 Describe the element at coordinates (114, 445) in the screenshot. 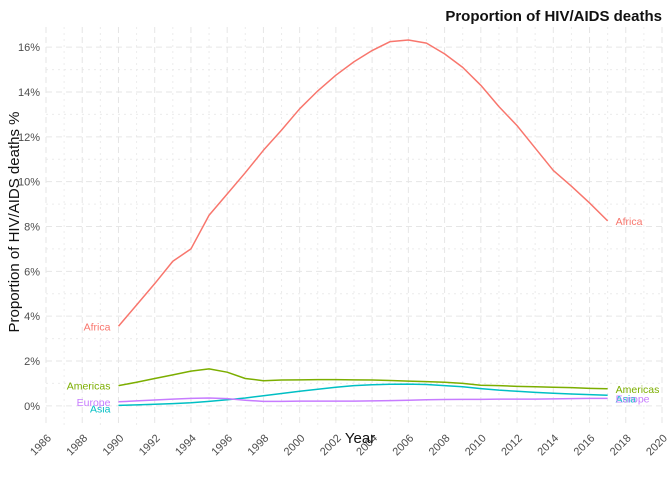

I see `x-tick-label: 1990` at that location.